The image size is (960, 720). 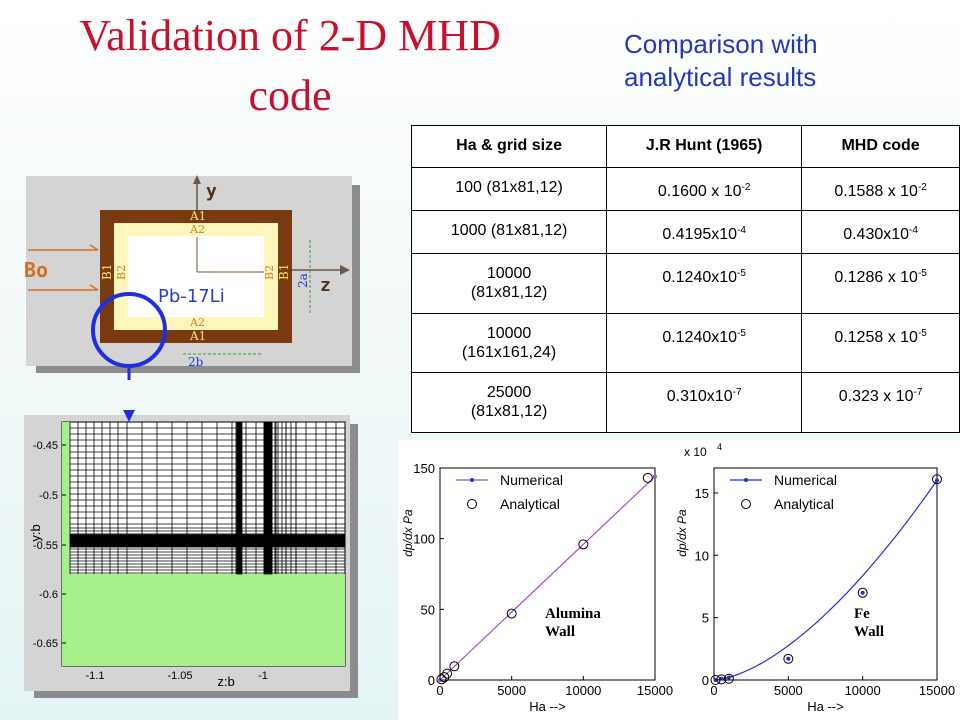 I want to click on header-ha: Ha & grid size, so click(x=509, y=146).